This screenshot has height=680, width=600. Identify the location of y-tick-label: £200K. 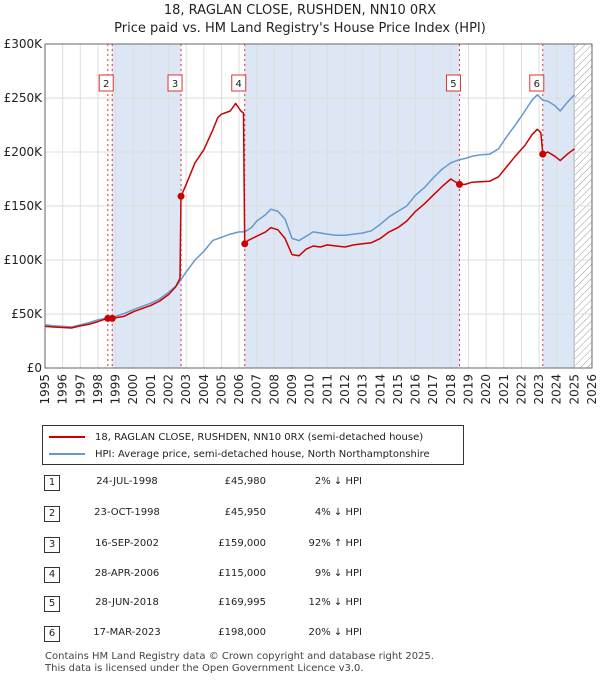
(24, 152).